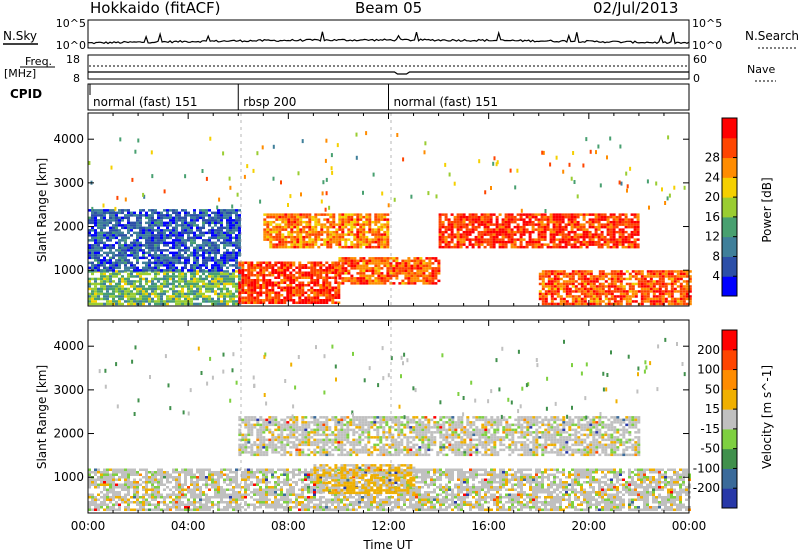 This screenshot has height=558, width=800. I want to click on colorbar-segment, so click(729, 148).